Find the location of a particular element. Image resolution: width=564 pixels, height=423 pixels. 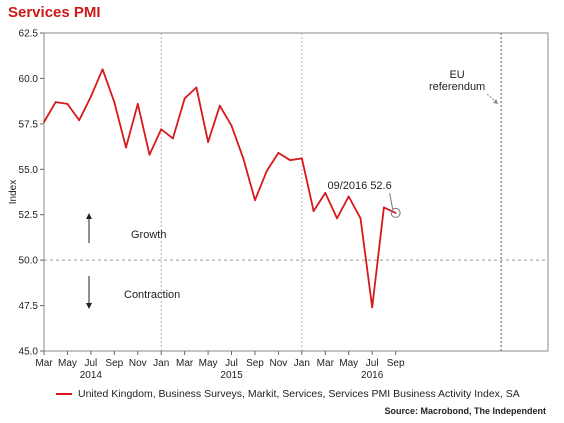

contraction-label: Contraction is located at coordinates (152, 295).